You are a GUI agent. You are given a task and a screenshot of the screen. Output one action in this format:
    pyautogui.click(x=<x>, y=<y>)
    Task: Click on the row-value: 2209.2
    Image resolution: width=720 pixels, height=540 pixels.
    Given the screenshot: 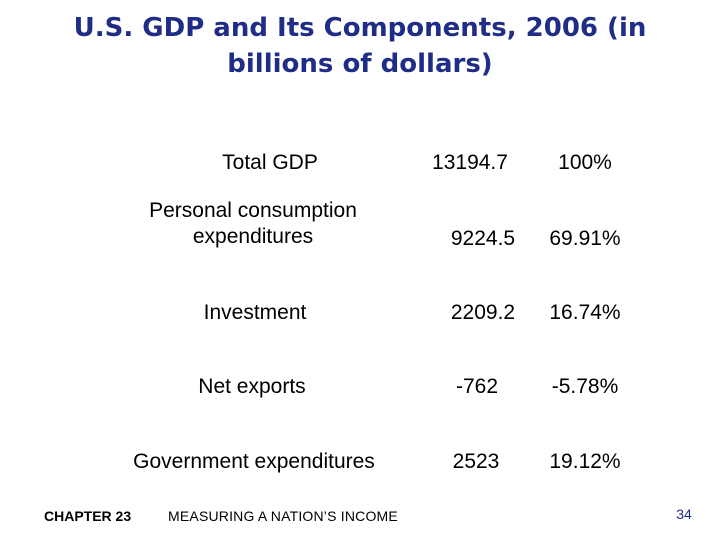 What is the action you would take?
    pyautogui.click(x=483, y=312)
    